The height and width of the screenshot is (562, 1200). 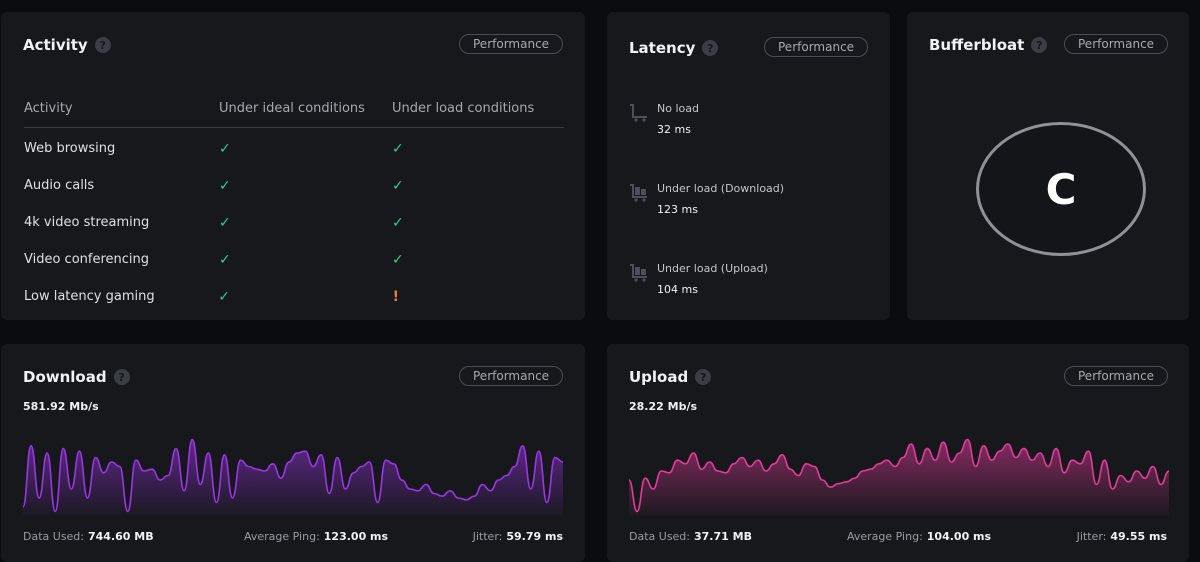 I want to click on header-ideal: Under ideal conditions, so click(x=292, y=108).